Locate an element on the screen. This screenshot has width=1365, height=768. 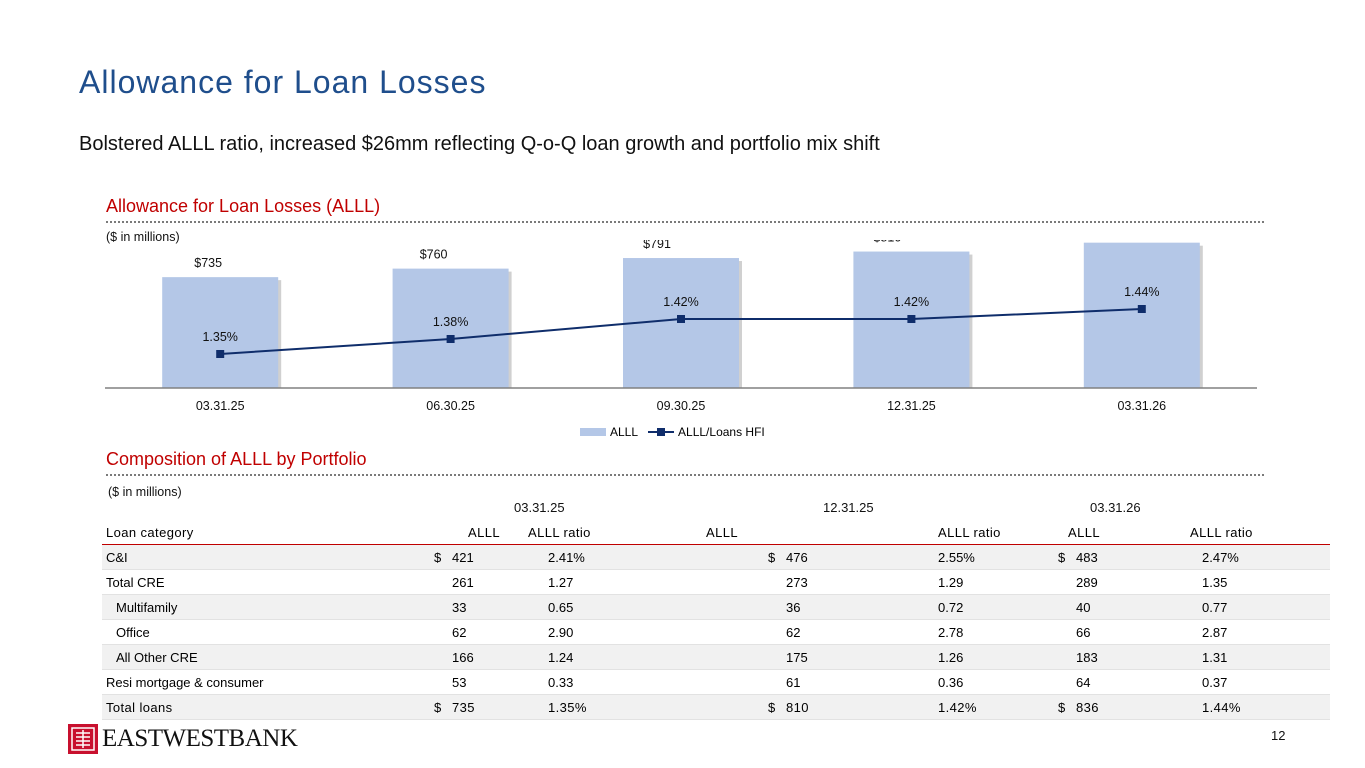
period-header-3: 03.31.26 is located at coordinates (1115, 507).